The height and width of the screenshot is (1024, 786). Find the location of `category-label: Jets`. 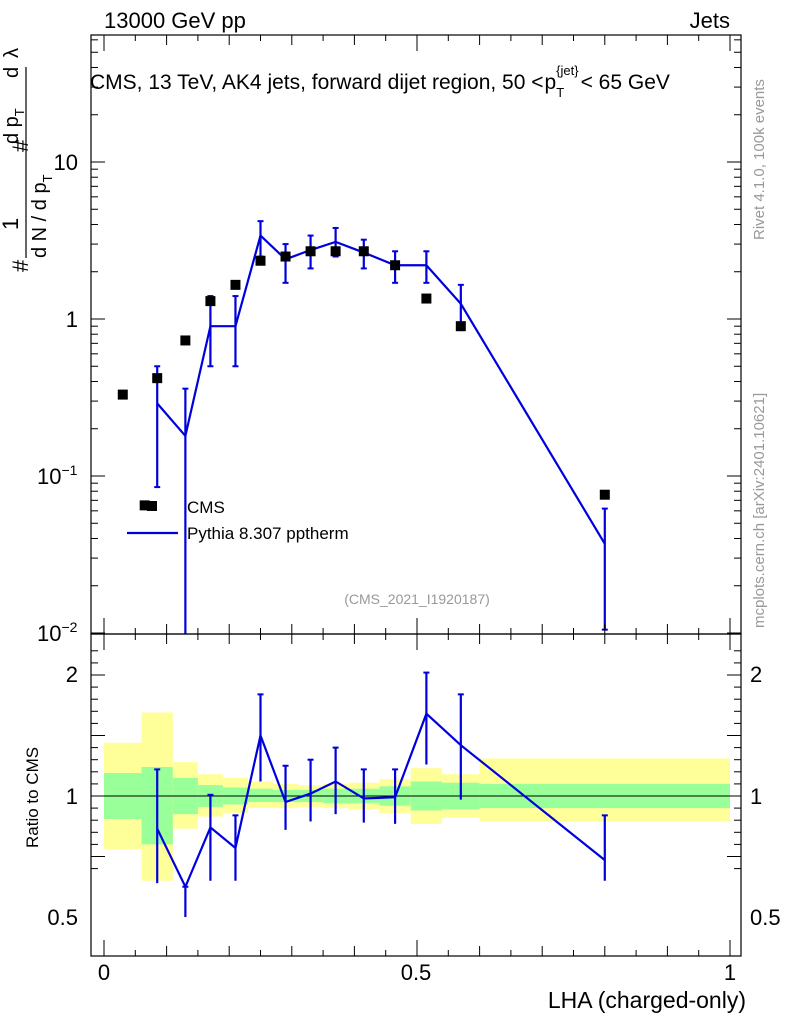

category-label: Jets is located at coordinates (710, 20).